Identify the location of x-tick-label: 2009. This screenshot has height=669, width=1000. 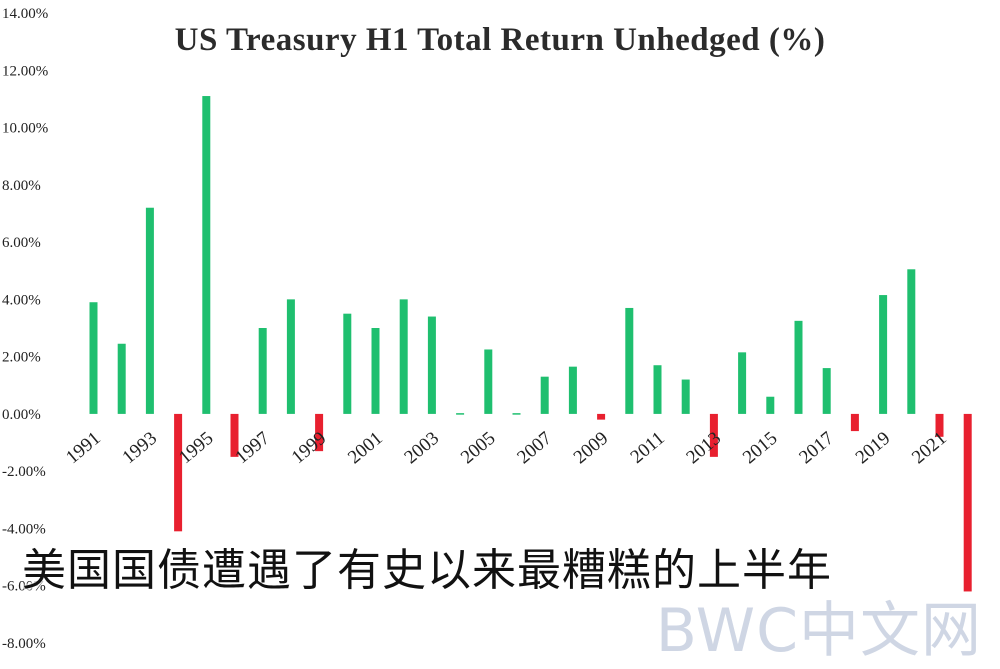
(591, 448).